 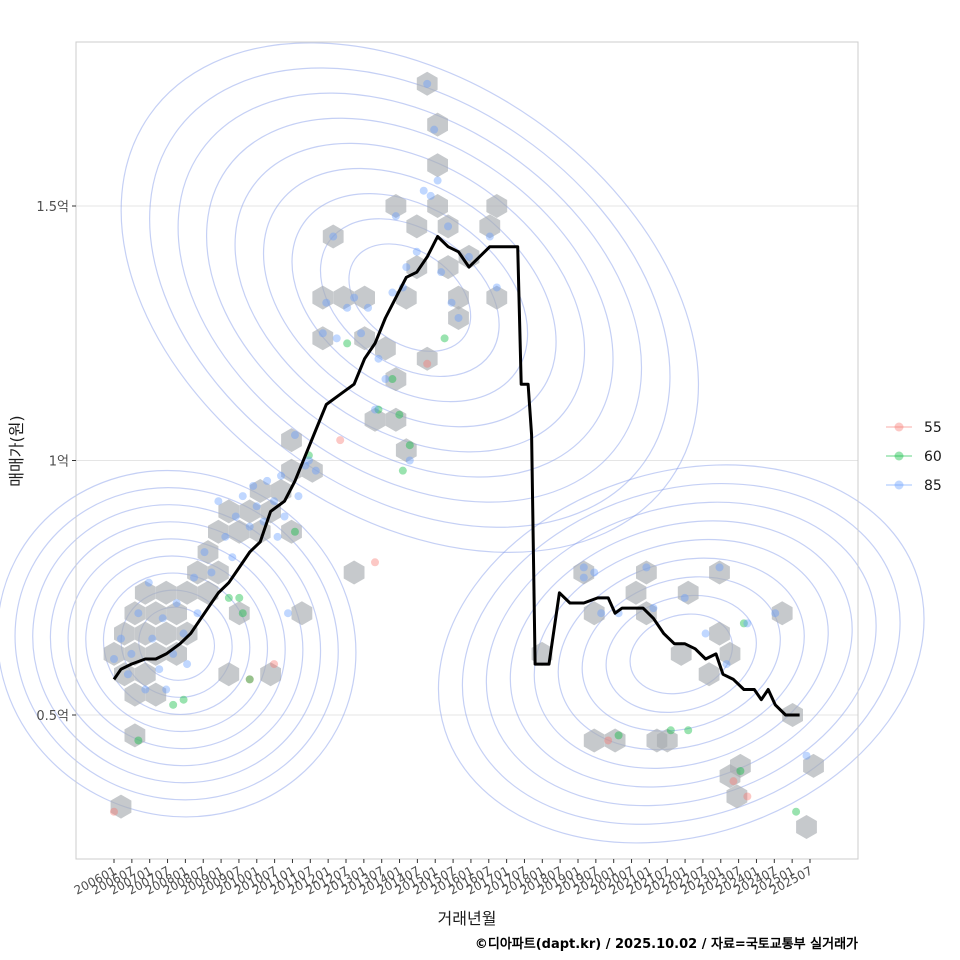 What do you see at coordinates (59, 462) in the screenshot?
I see `y-tick-label: 1억` at bounding box center [59, 462].